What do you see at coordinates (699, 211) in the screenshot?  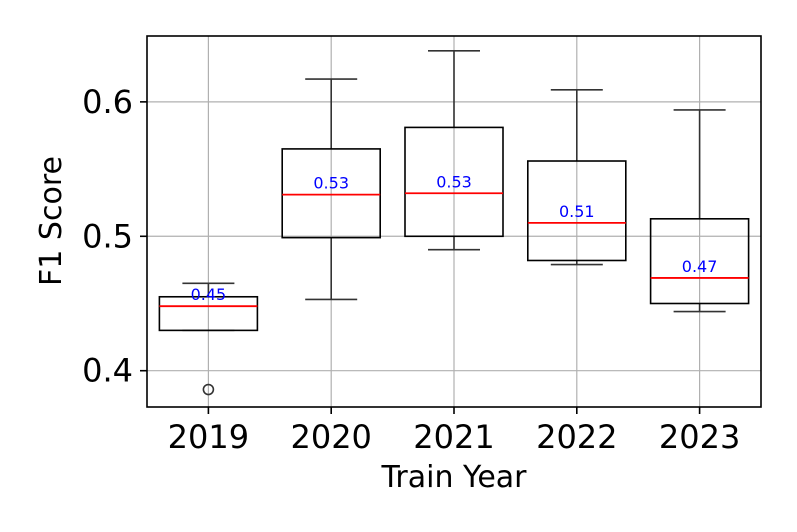 I see `box-group-2023: 0.47` at bounding box center [699, 211].